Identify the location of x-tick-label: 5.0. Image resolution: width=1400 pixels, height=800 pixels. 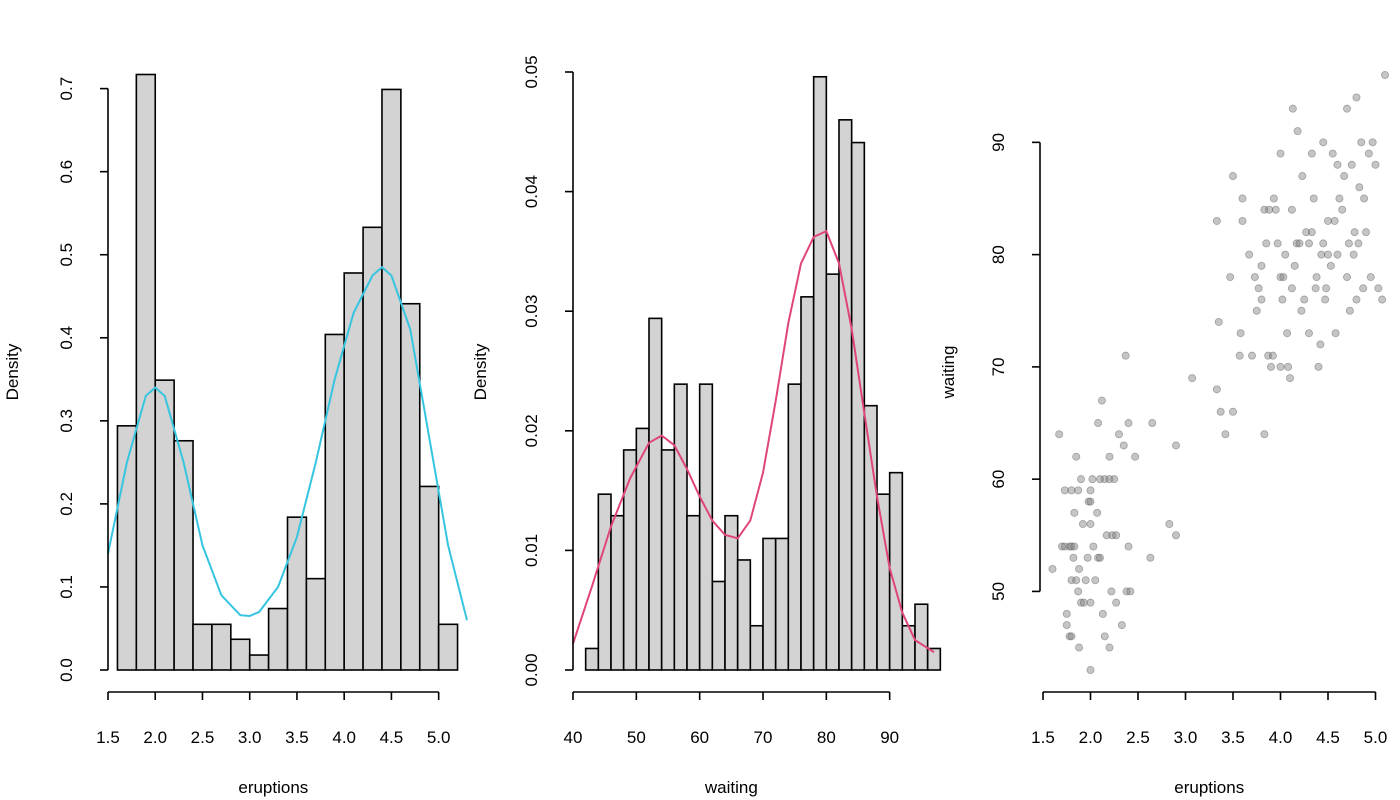
(439, 737).